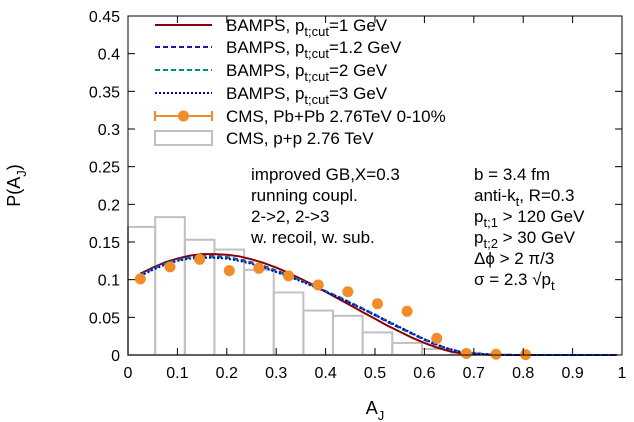  Describe the element at coordinates (490, 222) in the screenshot. I see `annotation-right-sub: t;1` at that location.